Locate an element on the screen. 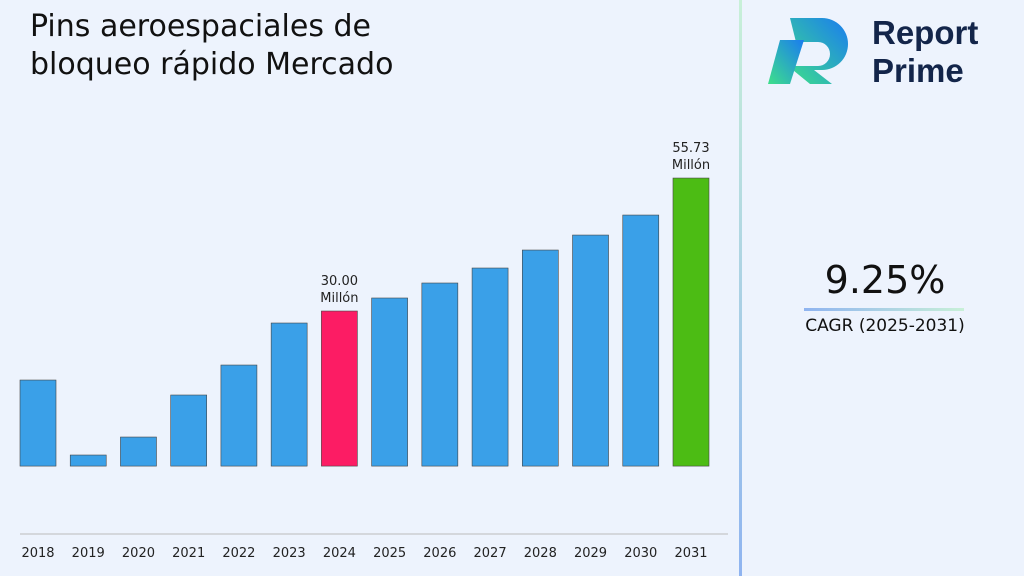  value-label: 30.00 Millón is located at coordinates (339, 290).